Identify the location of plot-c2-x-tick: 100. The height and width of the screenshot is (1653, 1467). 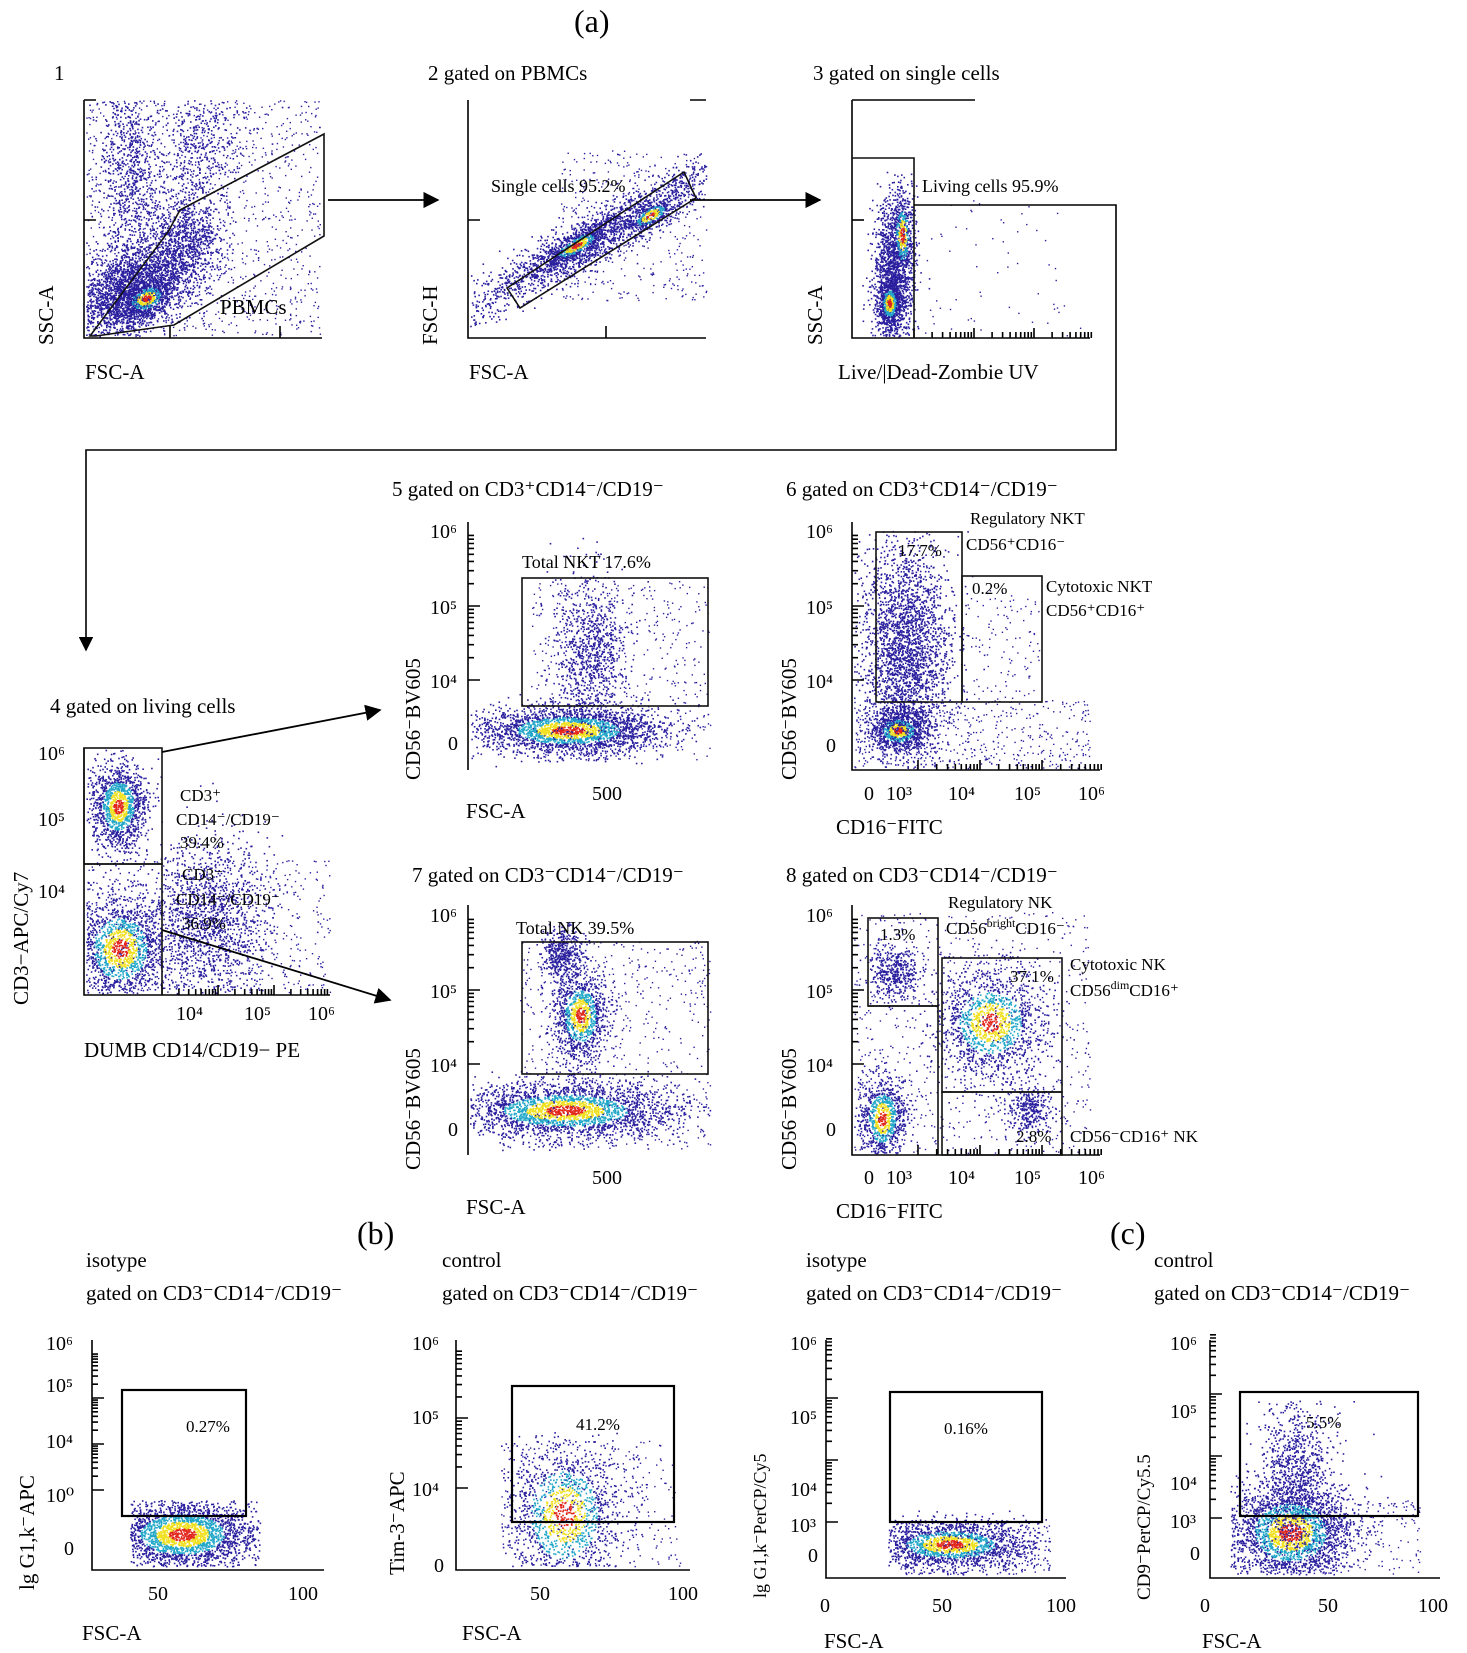
(1433, 1606).